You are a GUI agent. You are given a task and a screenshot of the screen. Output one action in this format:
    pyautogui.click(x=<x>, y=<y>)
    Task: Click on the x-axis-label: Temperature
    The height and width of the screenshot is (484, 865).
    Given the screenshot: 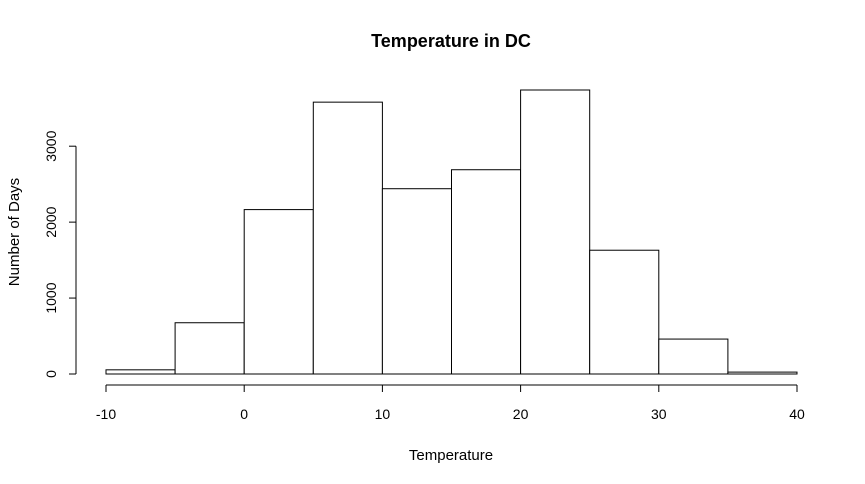 What is the action you would take?
    pyautogui.click(x=451, y=455)
    